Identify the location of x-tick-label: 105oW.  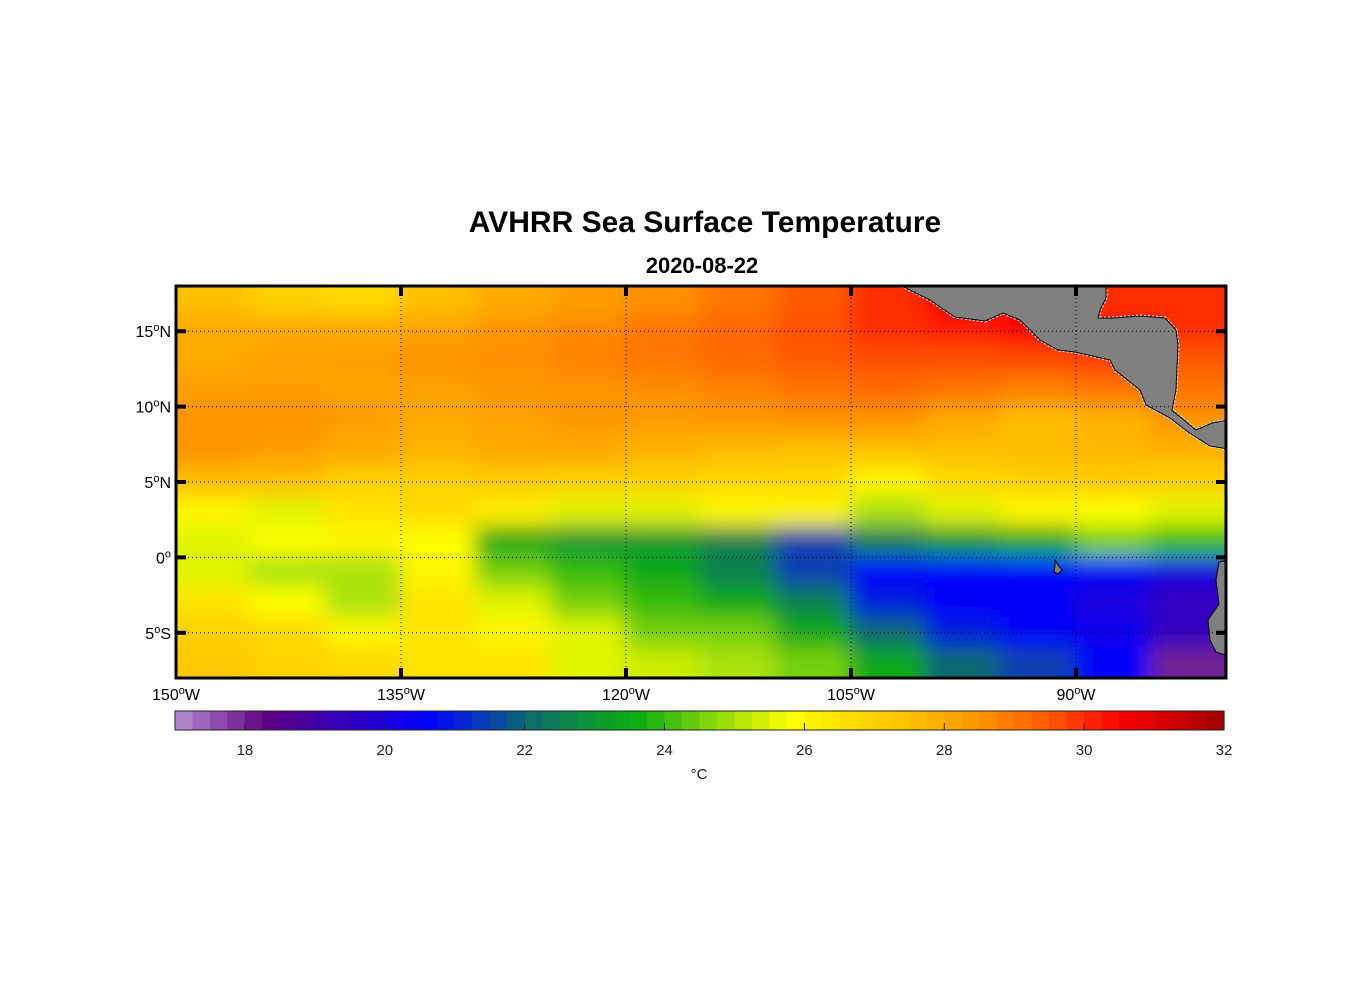
(851, 694).